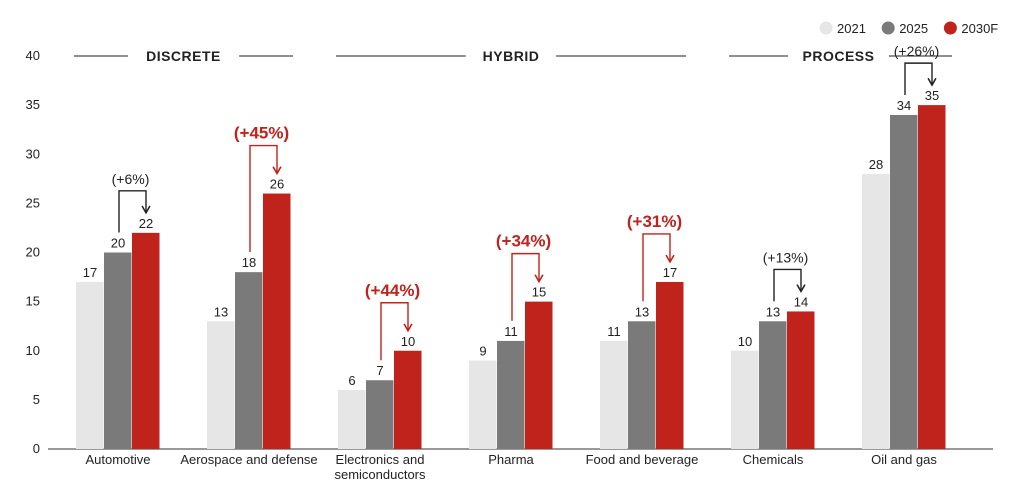 This screenshot has width=1024, height=504. I want to click on category-label: semiconductors, so click(380, 474).